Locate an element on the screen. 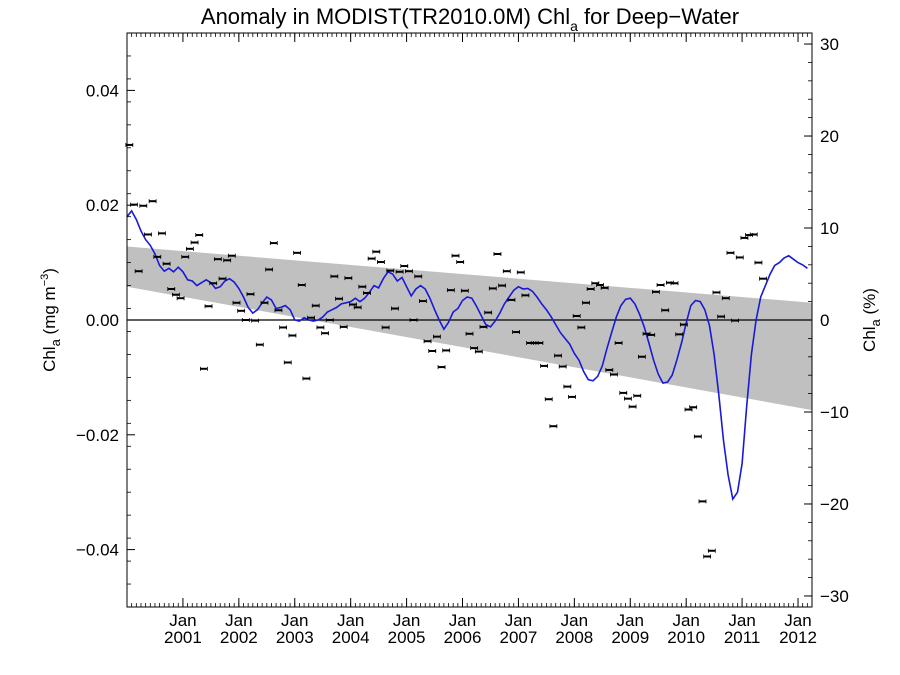  x-tick-year: 2001 is located at coordinates (183, 637).